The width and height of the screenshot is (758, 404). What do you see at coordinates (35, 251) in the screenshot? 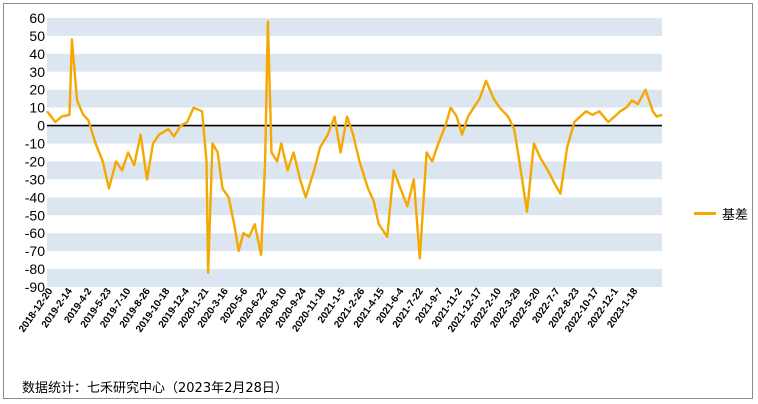
I see `y-tick-label: -70` at bounding box center [35, 251].